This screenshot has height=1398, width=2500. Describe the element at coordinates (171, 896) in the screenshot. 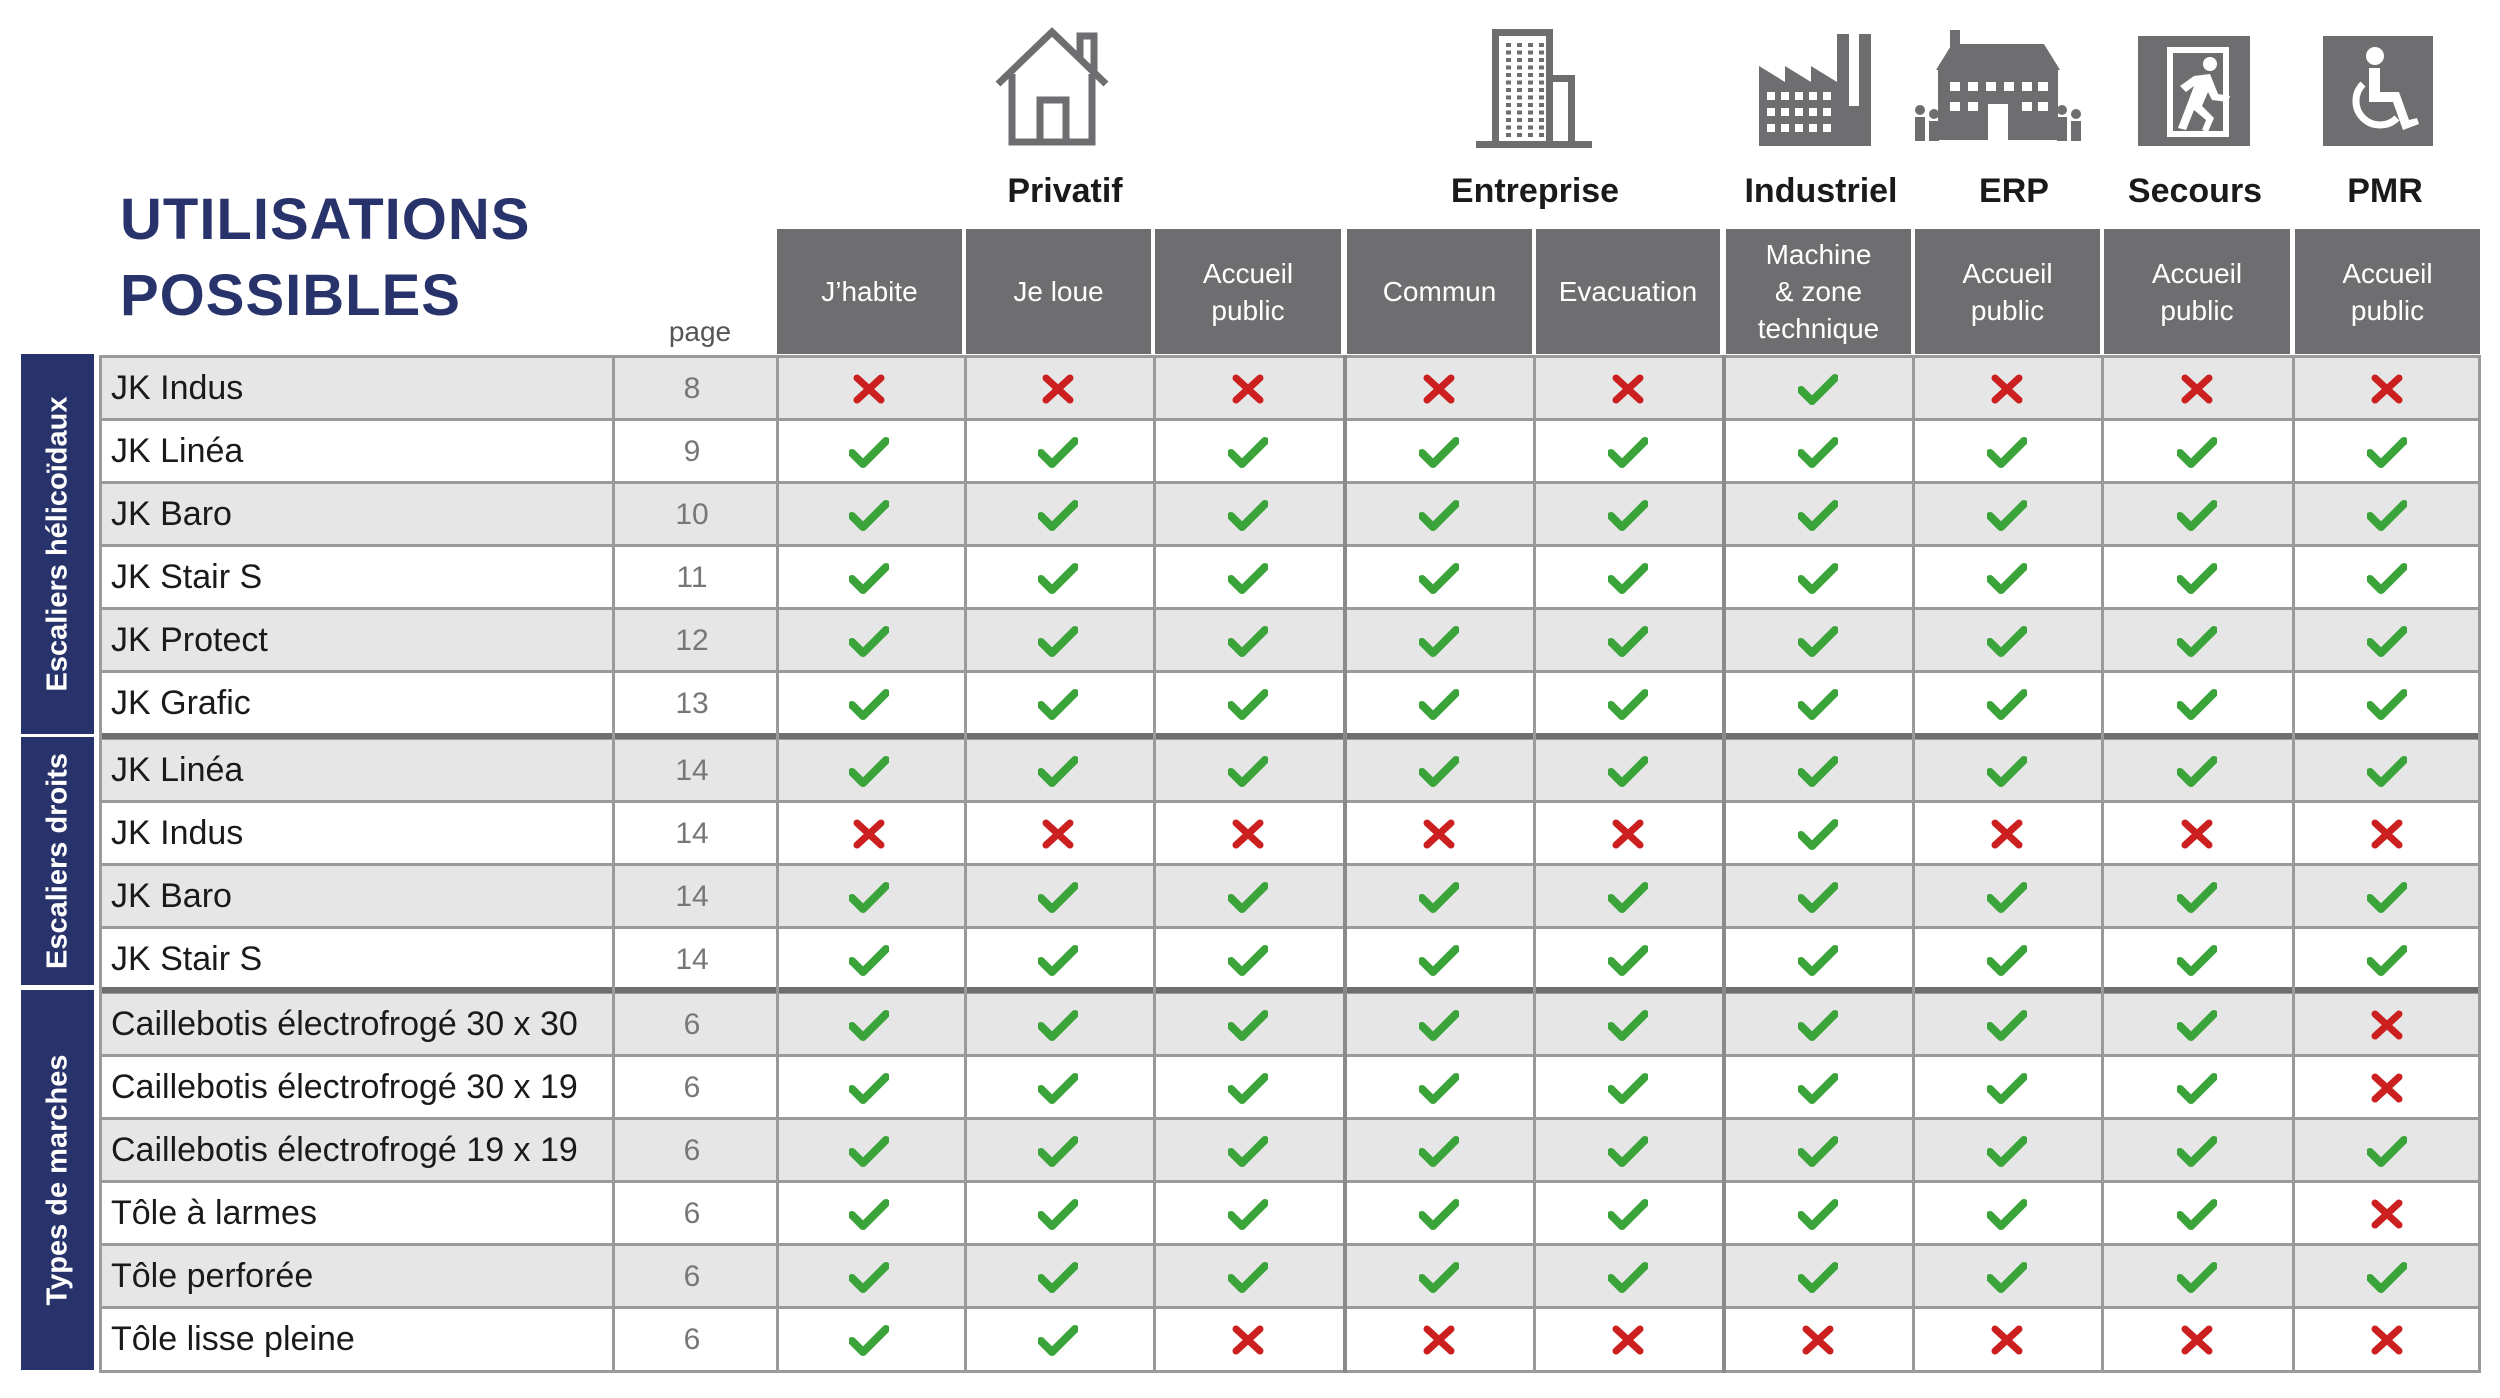

I see `product-name: JK Baro` at that location.